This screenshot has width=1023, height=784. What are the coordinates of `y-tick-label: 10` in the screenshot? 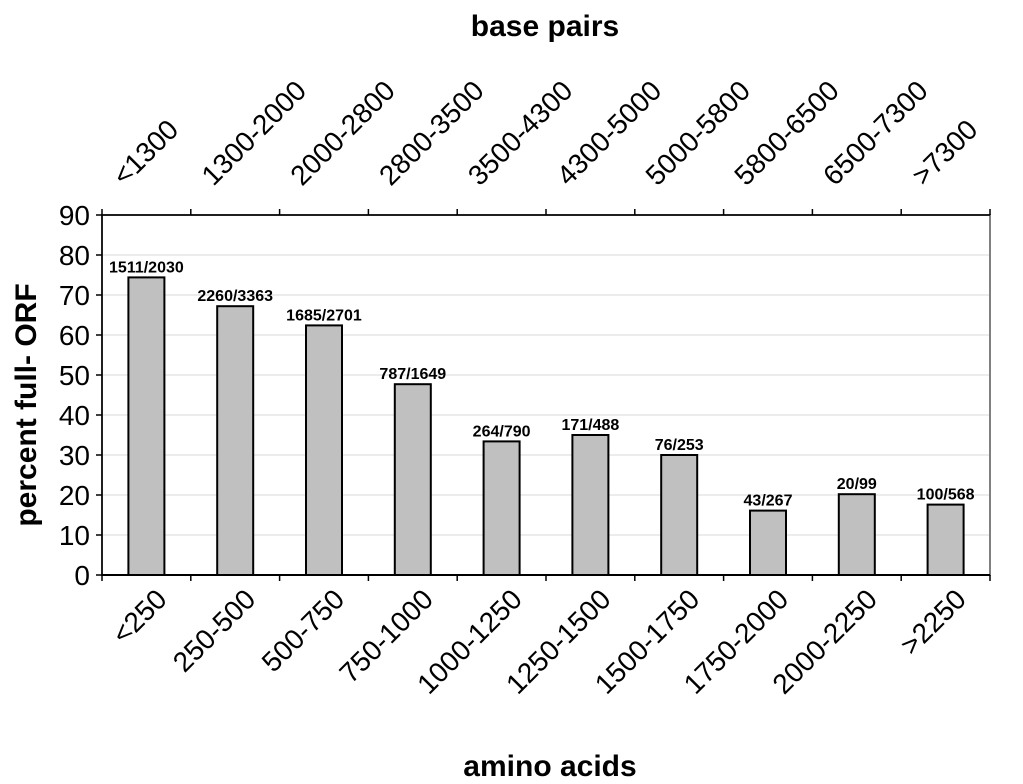 It's located at (74, 535).